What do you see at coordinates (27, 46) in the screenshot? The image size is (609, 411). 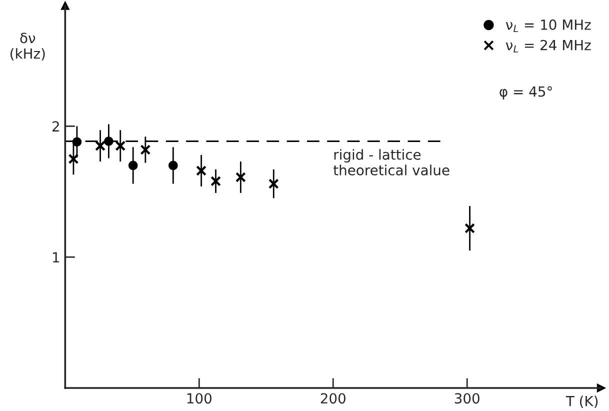 I see `y-axis-title: δν (kHz)` at bounding box center [27, 46].